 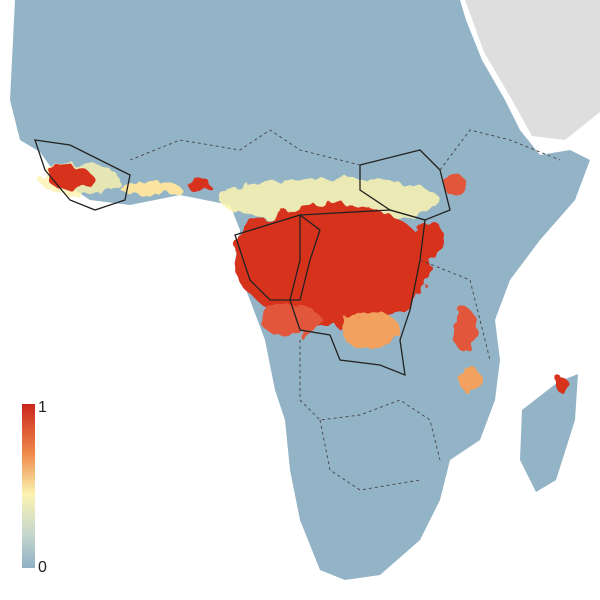 I want to click on legend-max-label: 1, so click(x=42, y=407).